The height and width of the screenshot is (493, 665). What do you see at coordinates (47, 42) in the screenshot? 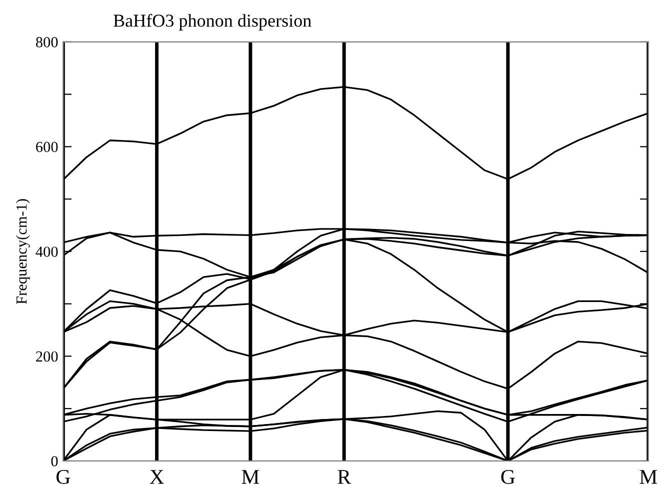
I see `y-tick-label: 800` at bounding box center [47, 42].